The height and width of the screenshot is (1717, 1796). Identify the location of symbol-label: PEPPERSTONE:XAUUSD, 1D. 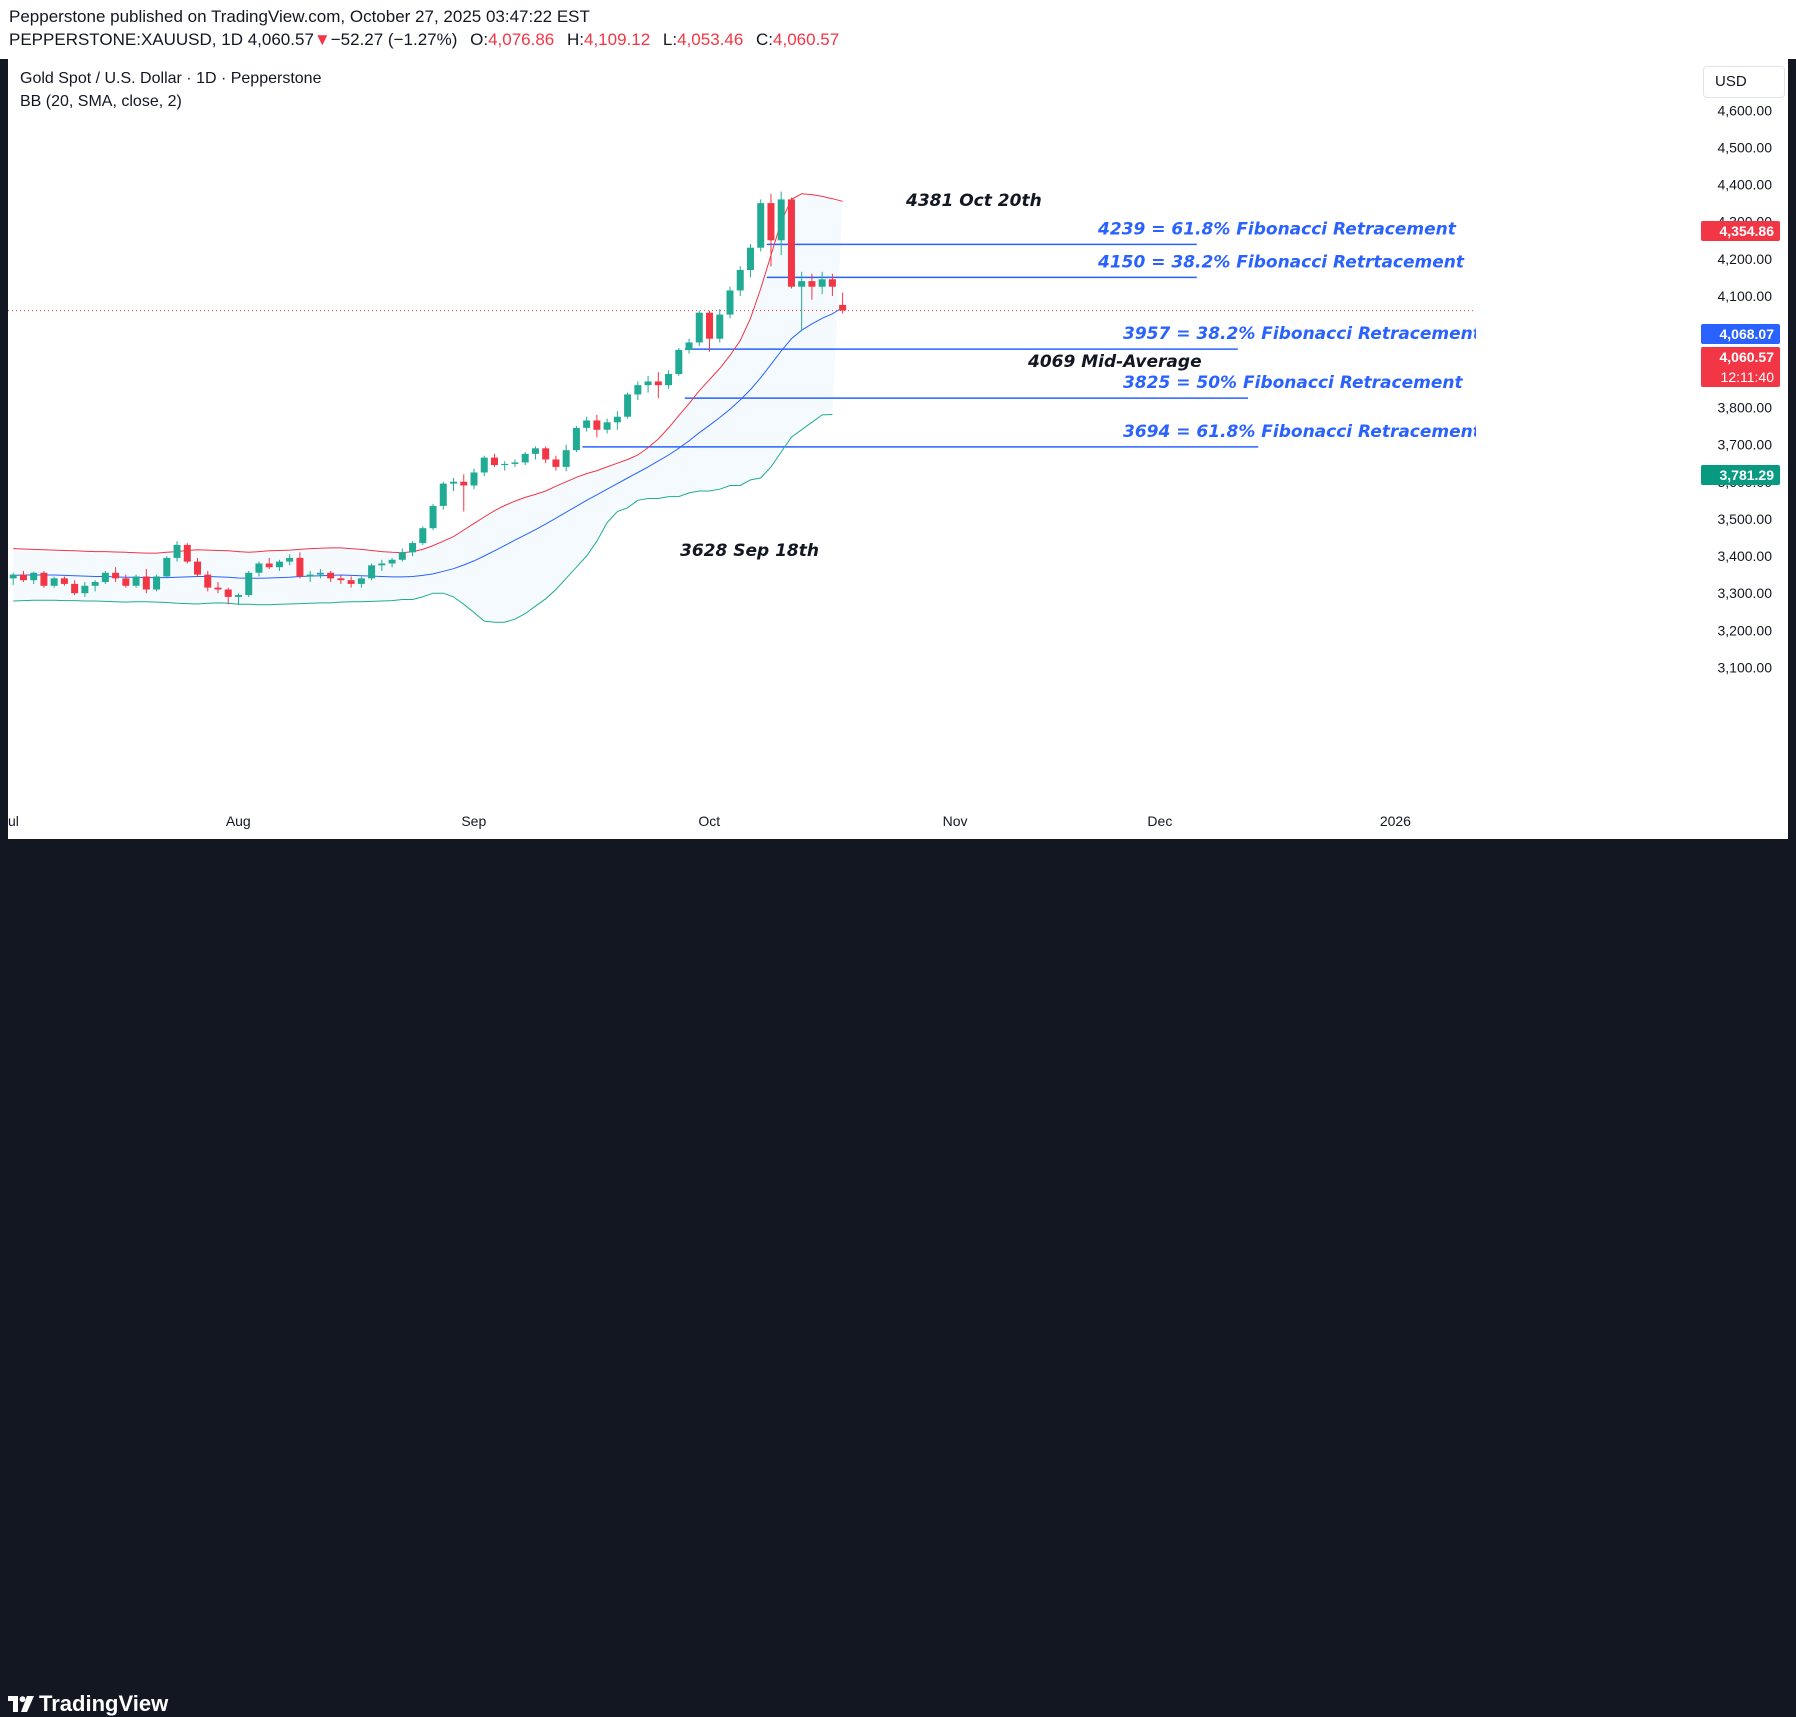
(126, 39).